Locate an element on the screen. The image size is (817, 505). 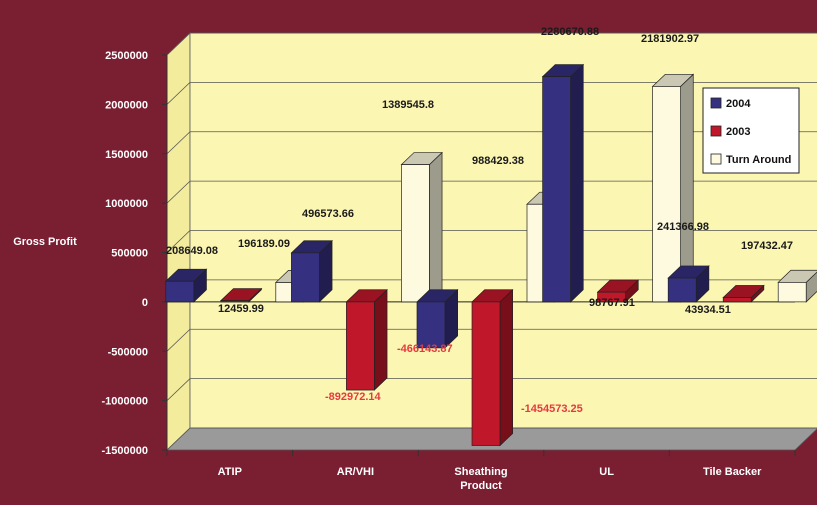
data-label: 496573.66 is located at coordinates (328, 214).